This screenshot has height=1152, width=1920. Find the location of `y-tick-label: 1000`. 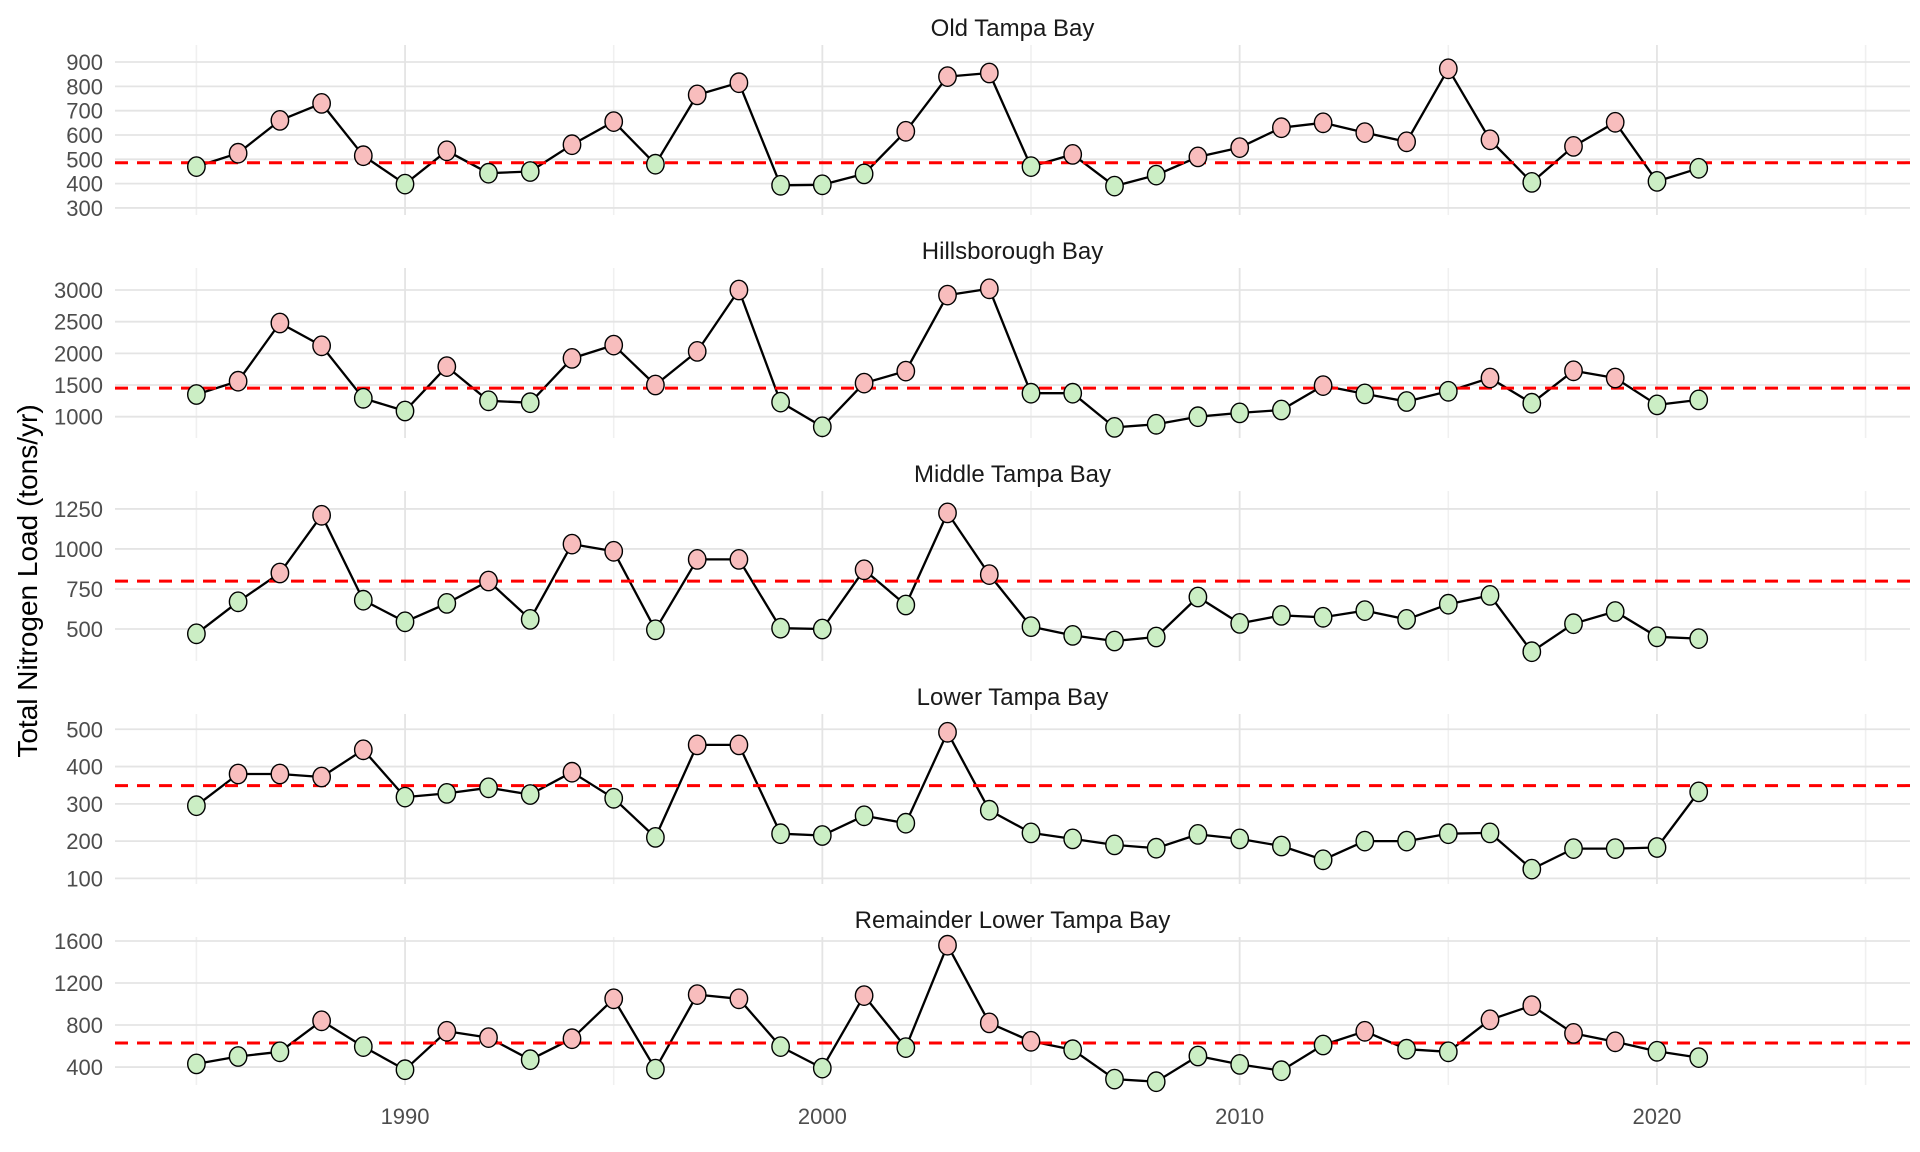

y-tick-label: 1000 is located at coordinates (78, 549).